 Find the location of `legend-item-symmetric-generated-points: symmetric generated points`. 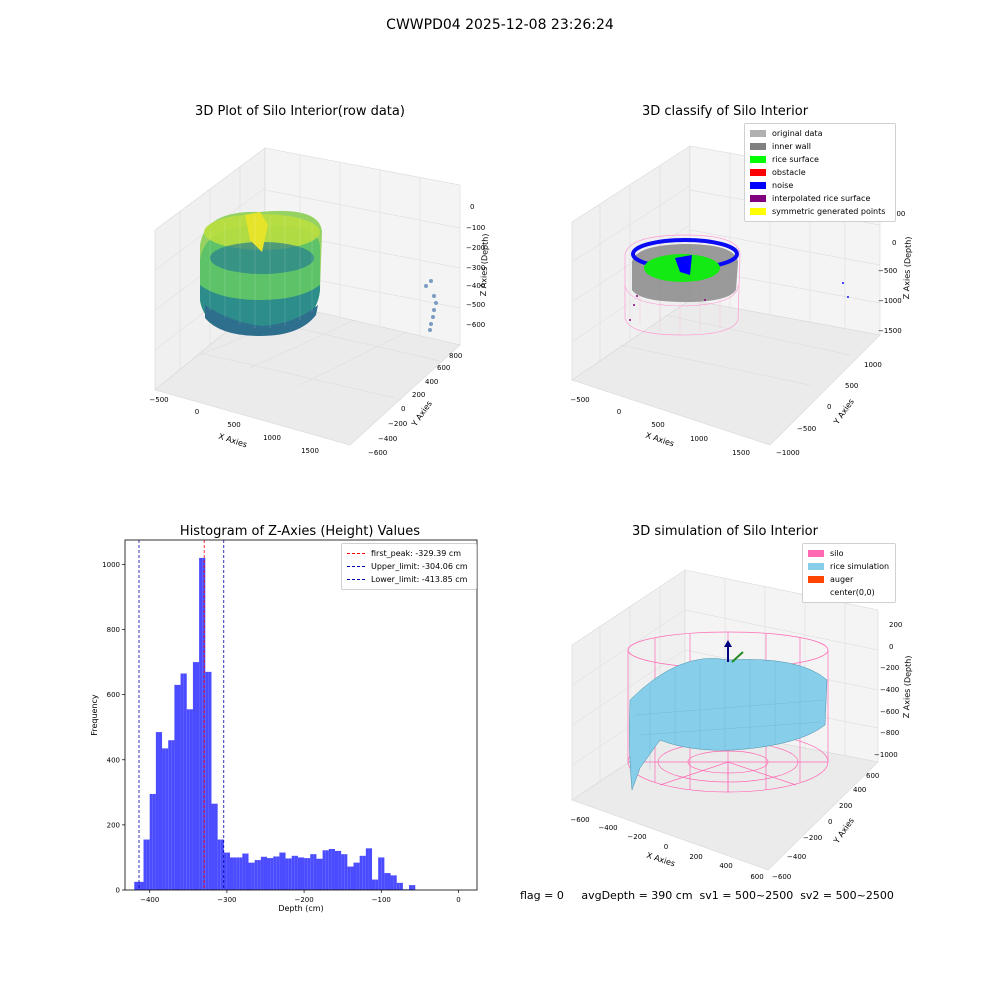

legend-item-symmetric-generated-points: symmetric generated points is located at coordinates (820, 211).